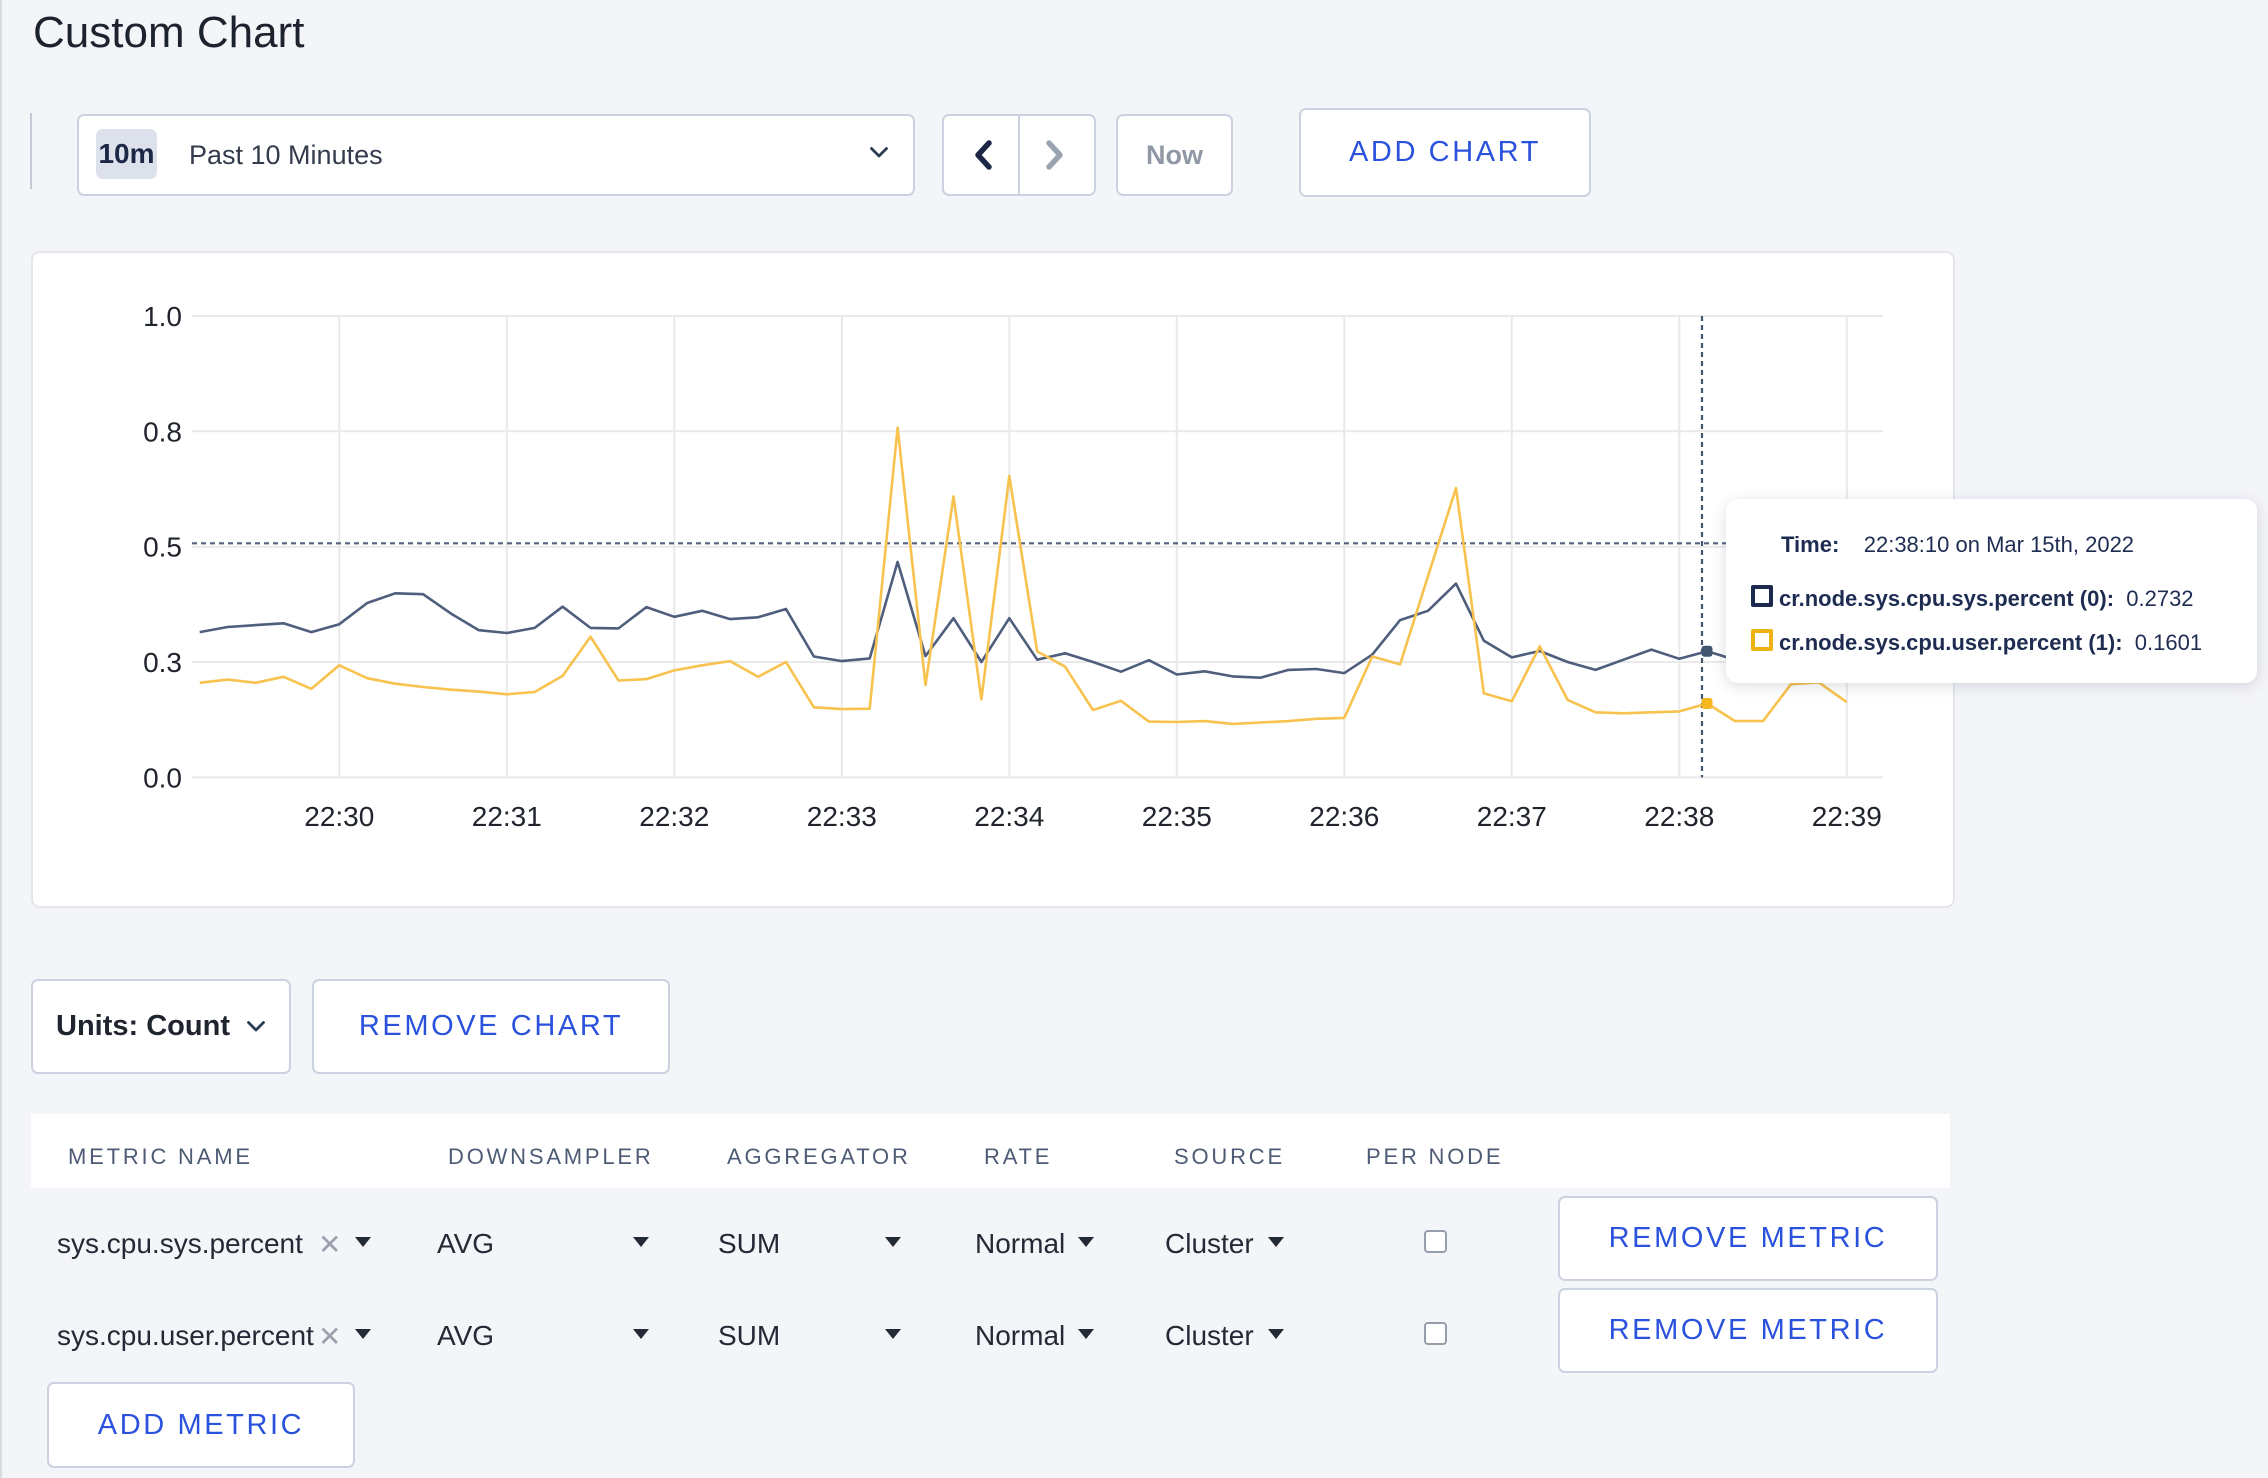  I want to click on svg-text: 0.8, so click(162, 431).